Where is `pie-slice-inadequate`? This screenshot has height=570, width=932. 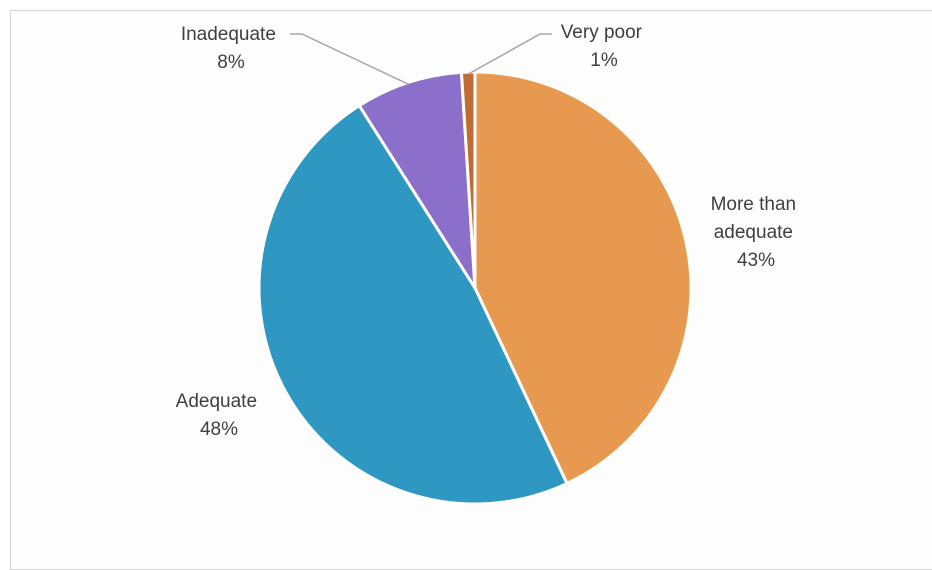
pie-slice-inadequate is located at coordinates (417, 180).